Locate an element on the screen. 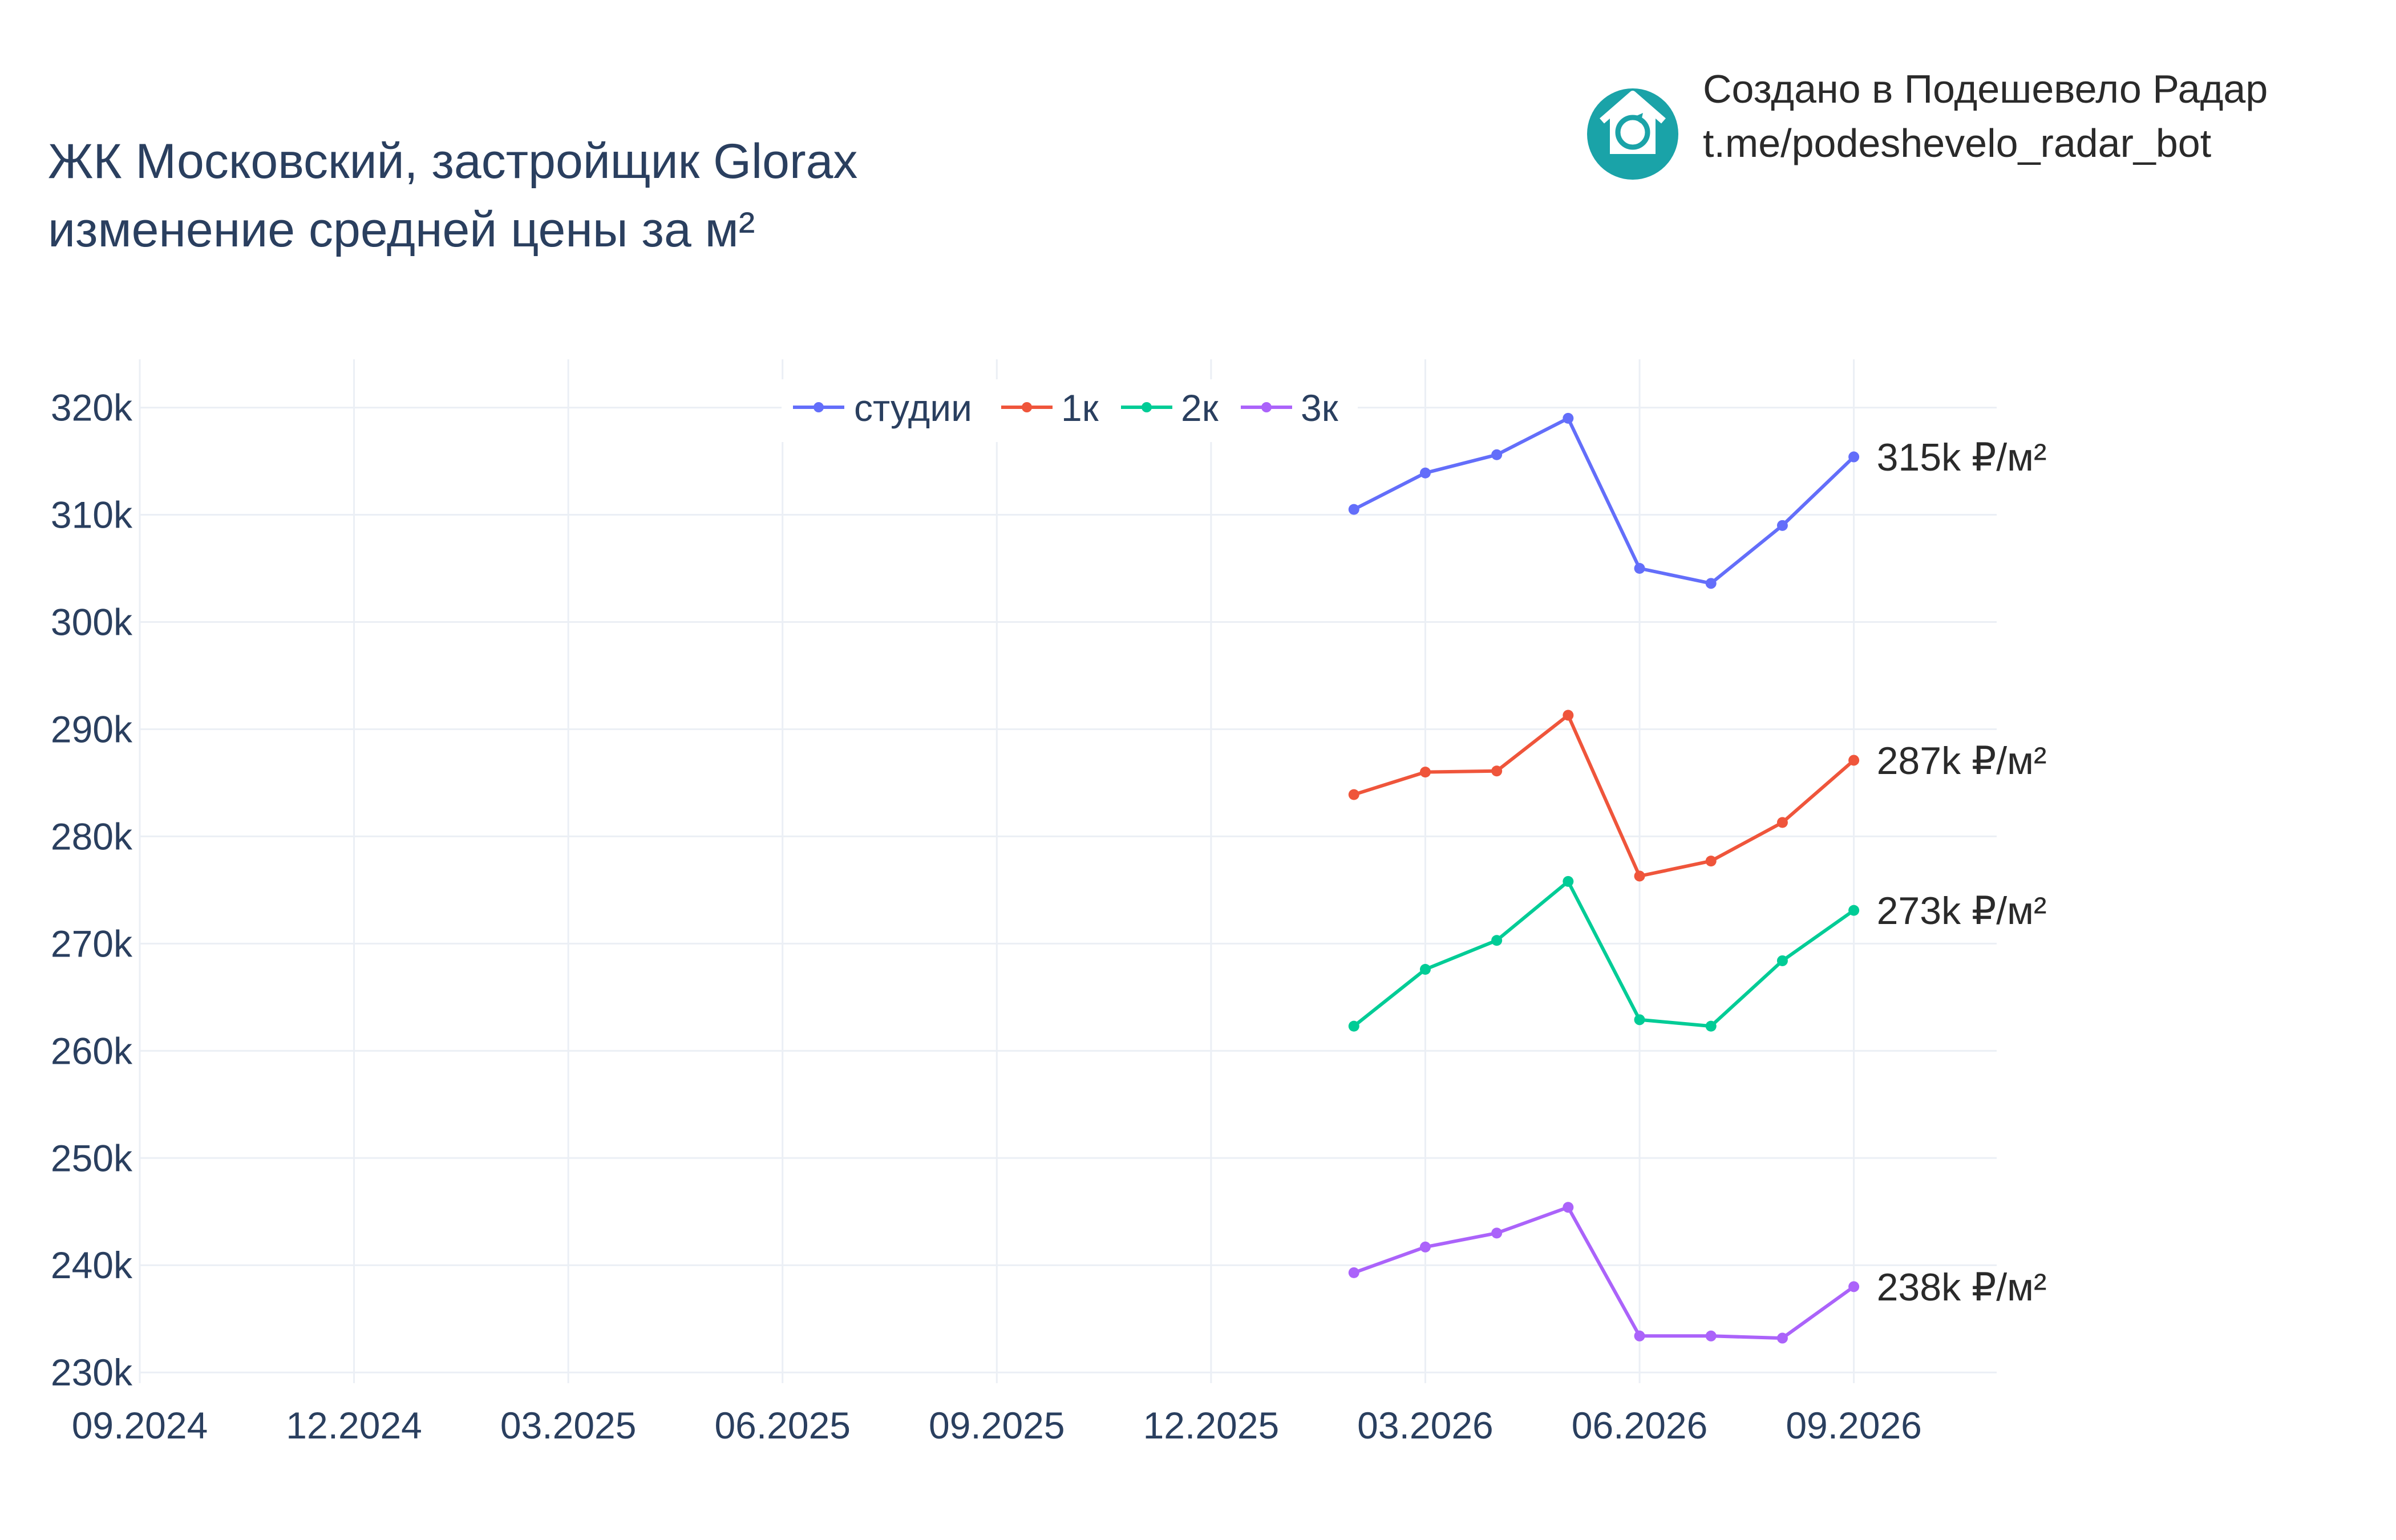 This screenshot has width=2396, height=1540. y-tick-label: 260k is located at coordinates (92, 1051).